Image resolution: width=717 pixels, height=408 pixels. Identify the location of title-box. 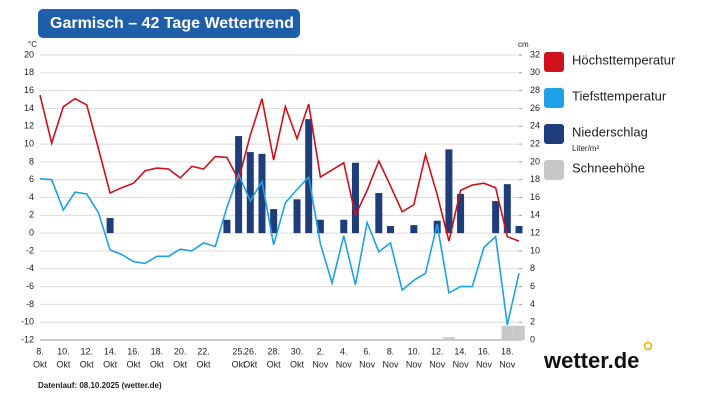
(169, 23).